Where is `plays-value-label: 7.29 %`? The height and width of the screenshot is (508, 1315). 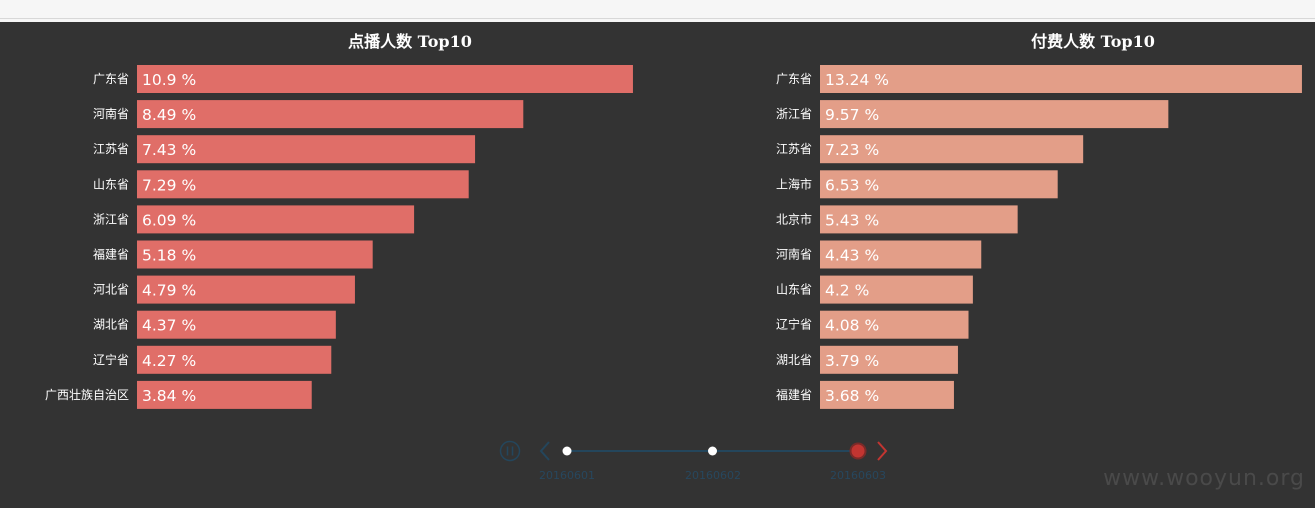
plays-value-label: 7.29 % is located at coordinates (169, 185).